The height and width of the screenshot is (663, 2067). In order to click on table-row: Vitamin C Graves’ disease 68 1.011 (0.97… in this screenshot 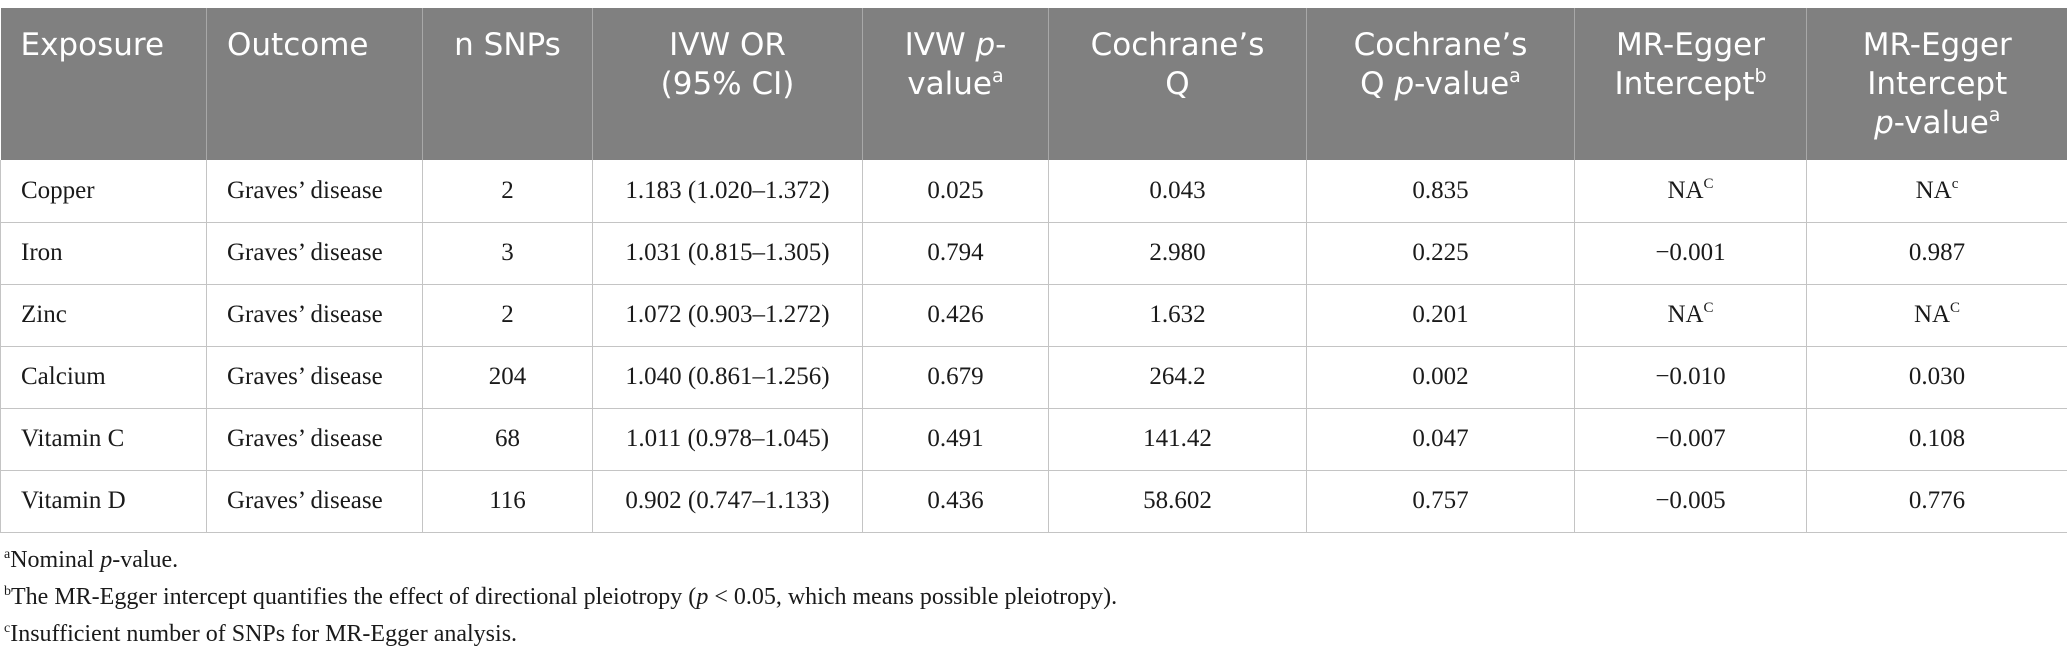, I will do `click(1033, 439)`.